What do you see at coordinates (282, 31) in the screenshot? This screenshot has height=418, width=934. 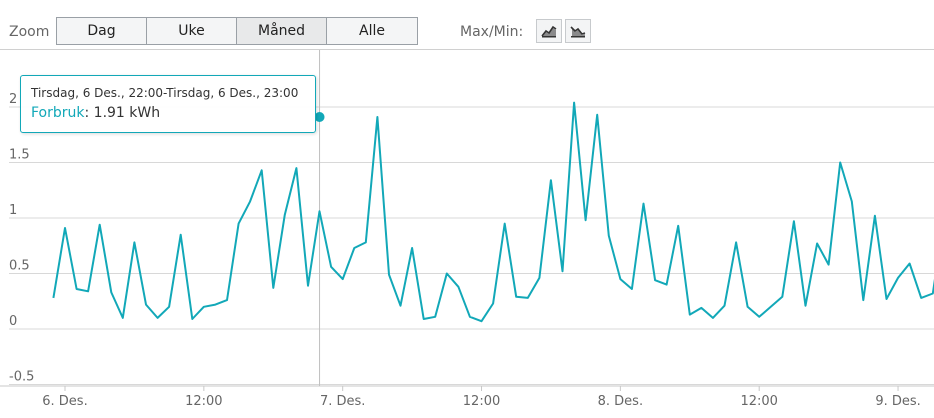 I see `zoom-month-button: Måned` at bounding box center [282, 31].